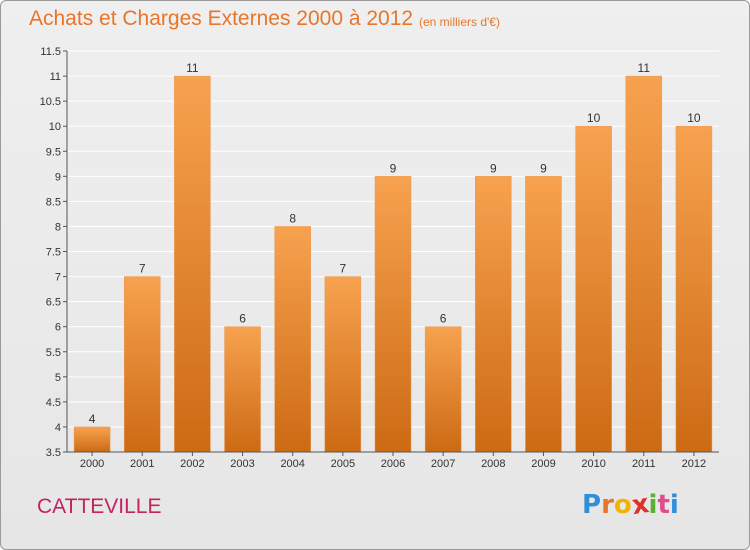 The width and height of the screenshot is (750, 550). Describe the element at coordinates (644, 68) in the screenshot. I see `data-label-2011: 11` at that location.